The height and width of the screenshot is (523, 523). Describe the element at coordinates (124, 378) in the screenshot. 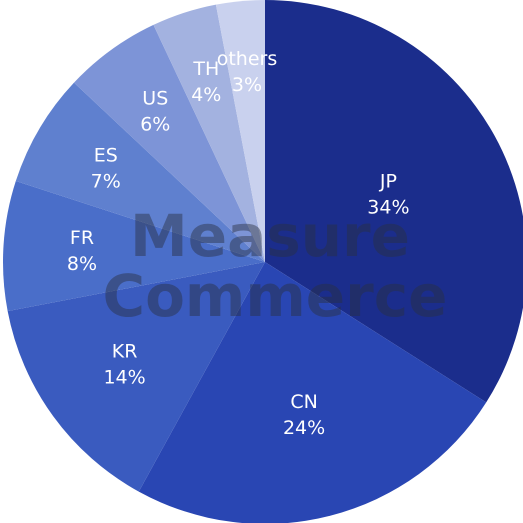

I see `slice-value: 14%` at that location.